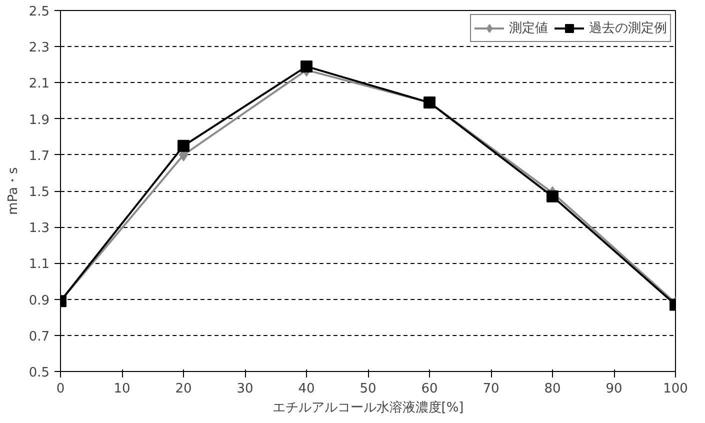 The height and width of the screenshot is (423, 705). I want to click on x-tick-label: 60, so click(429, 389).